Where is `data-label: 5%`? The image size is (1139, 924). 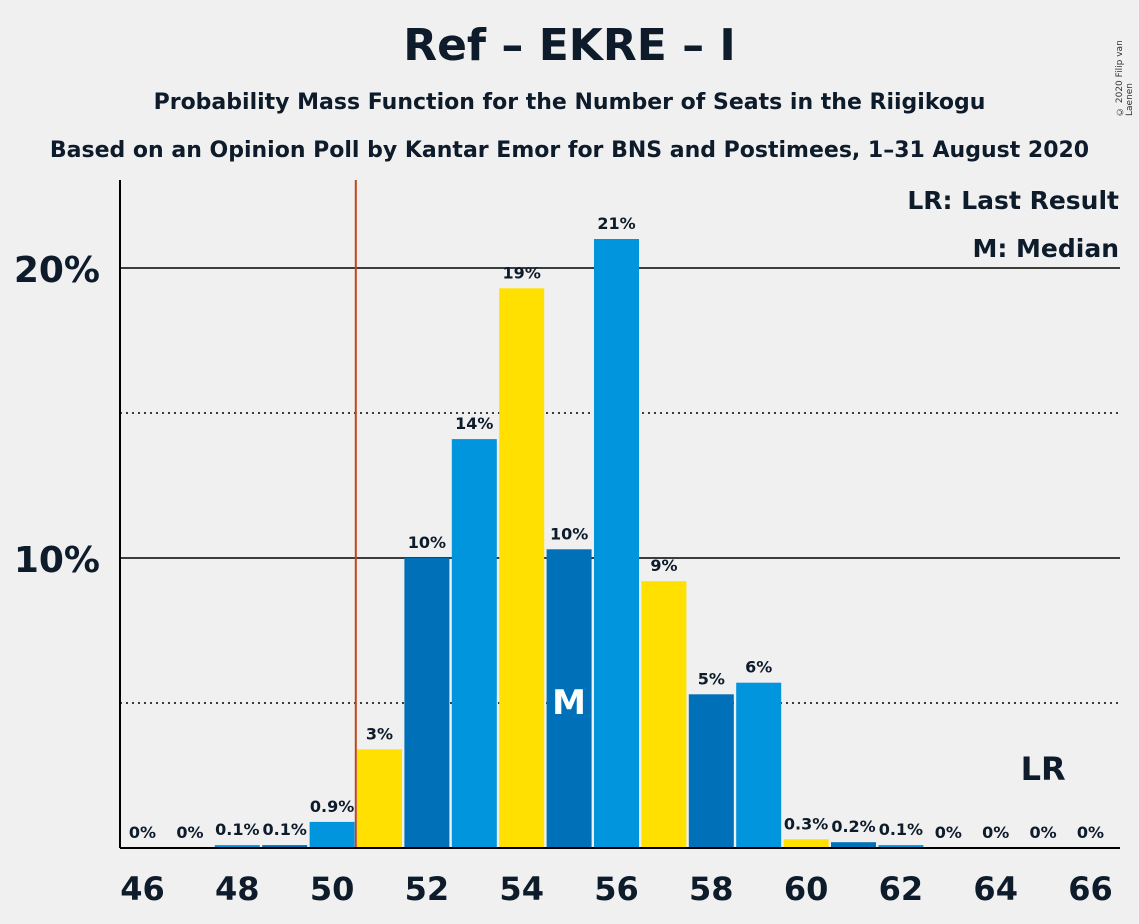 data-label: 5% is located at coordinates (711, 678).